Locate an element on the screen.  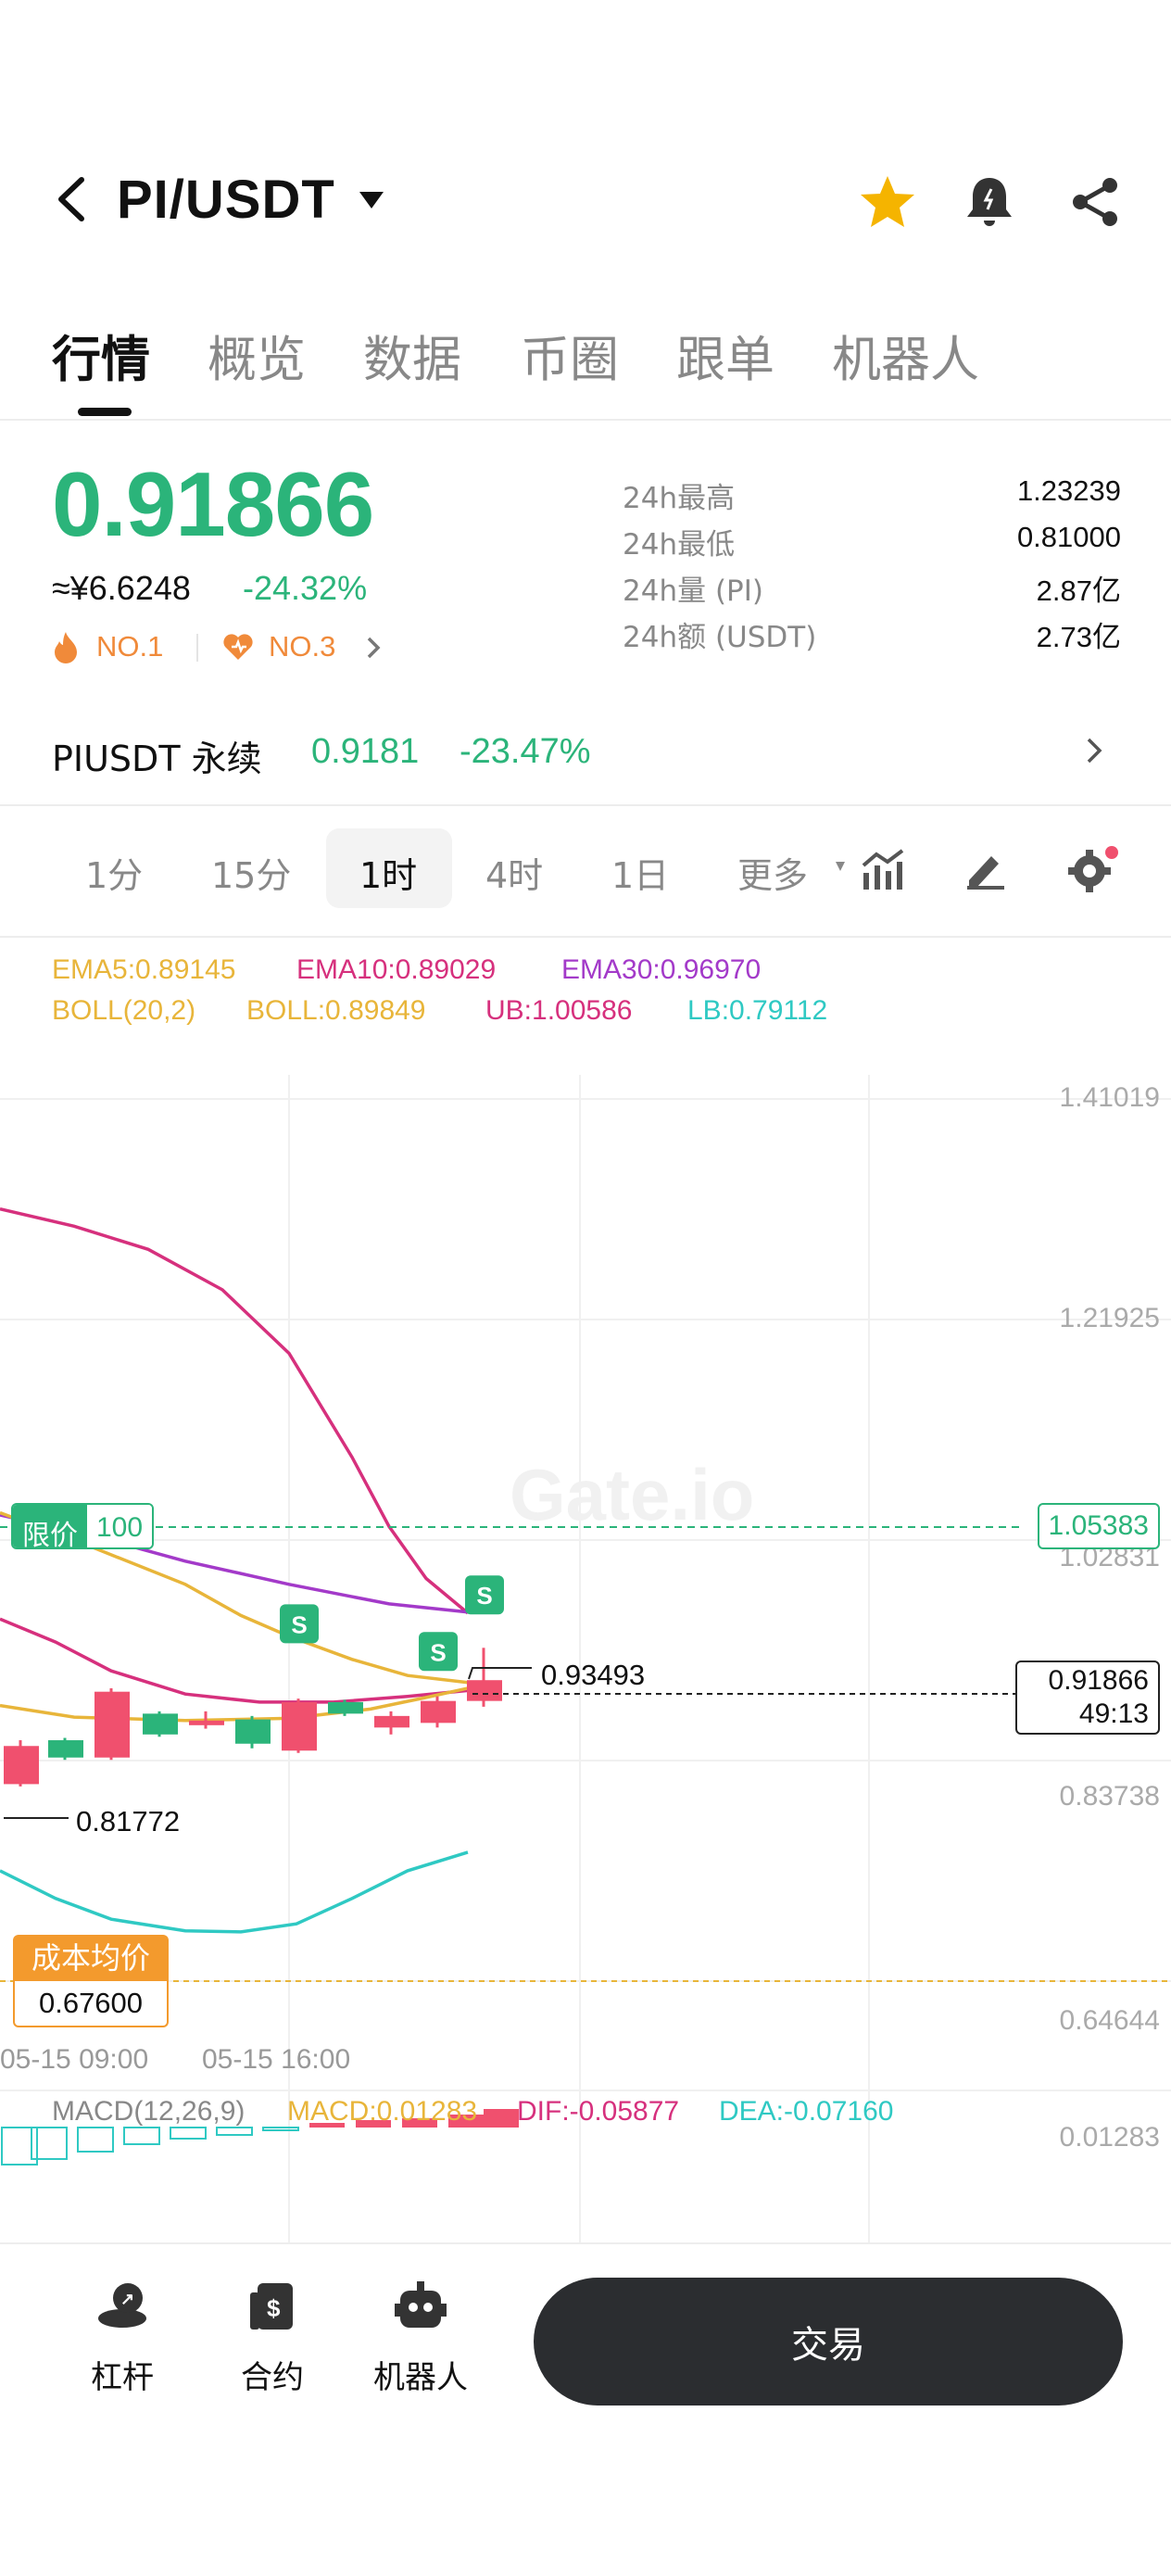
time-label: 05-15 16:00 is located at coordinates (277, 2059).